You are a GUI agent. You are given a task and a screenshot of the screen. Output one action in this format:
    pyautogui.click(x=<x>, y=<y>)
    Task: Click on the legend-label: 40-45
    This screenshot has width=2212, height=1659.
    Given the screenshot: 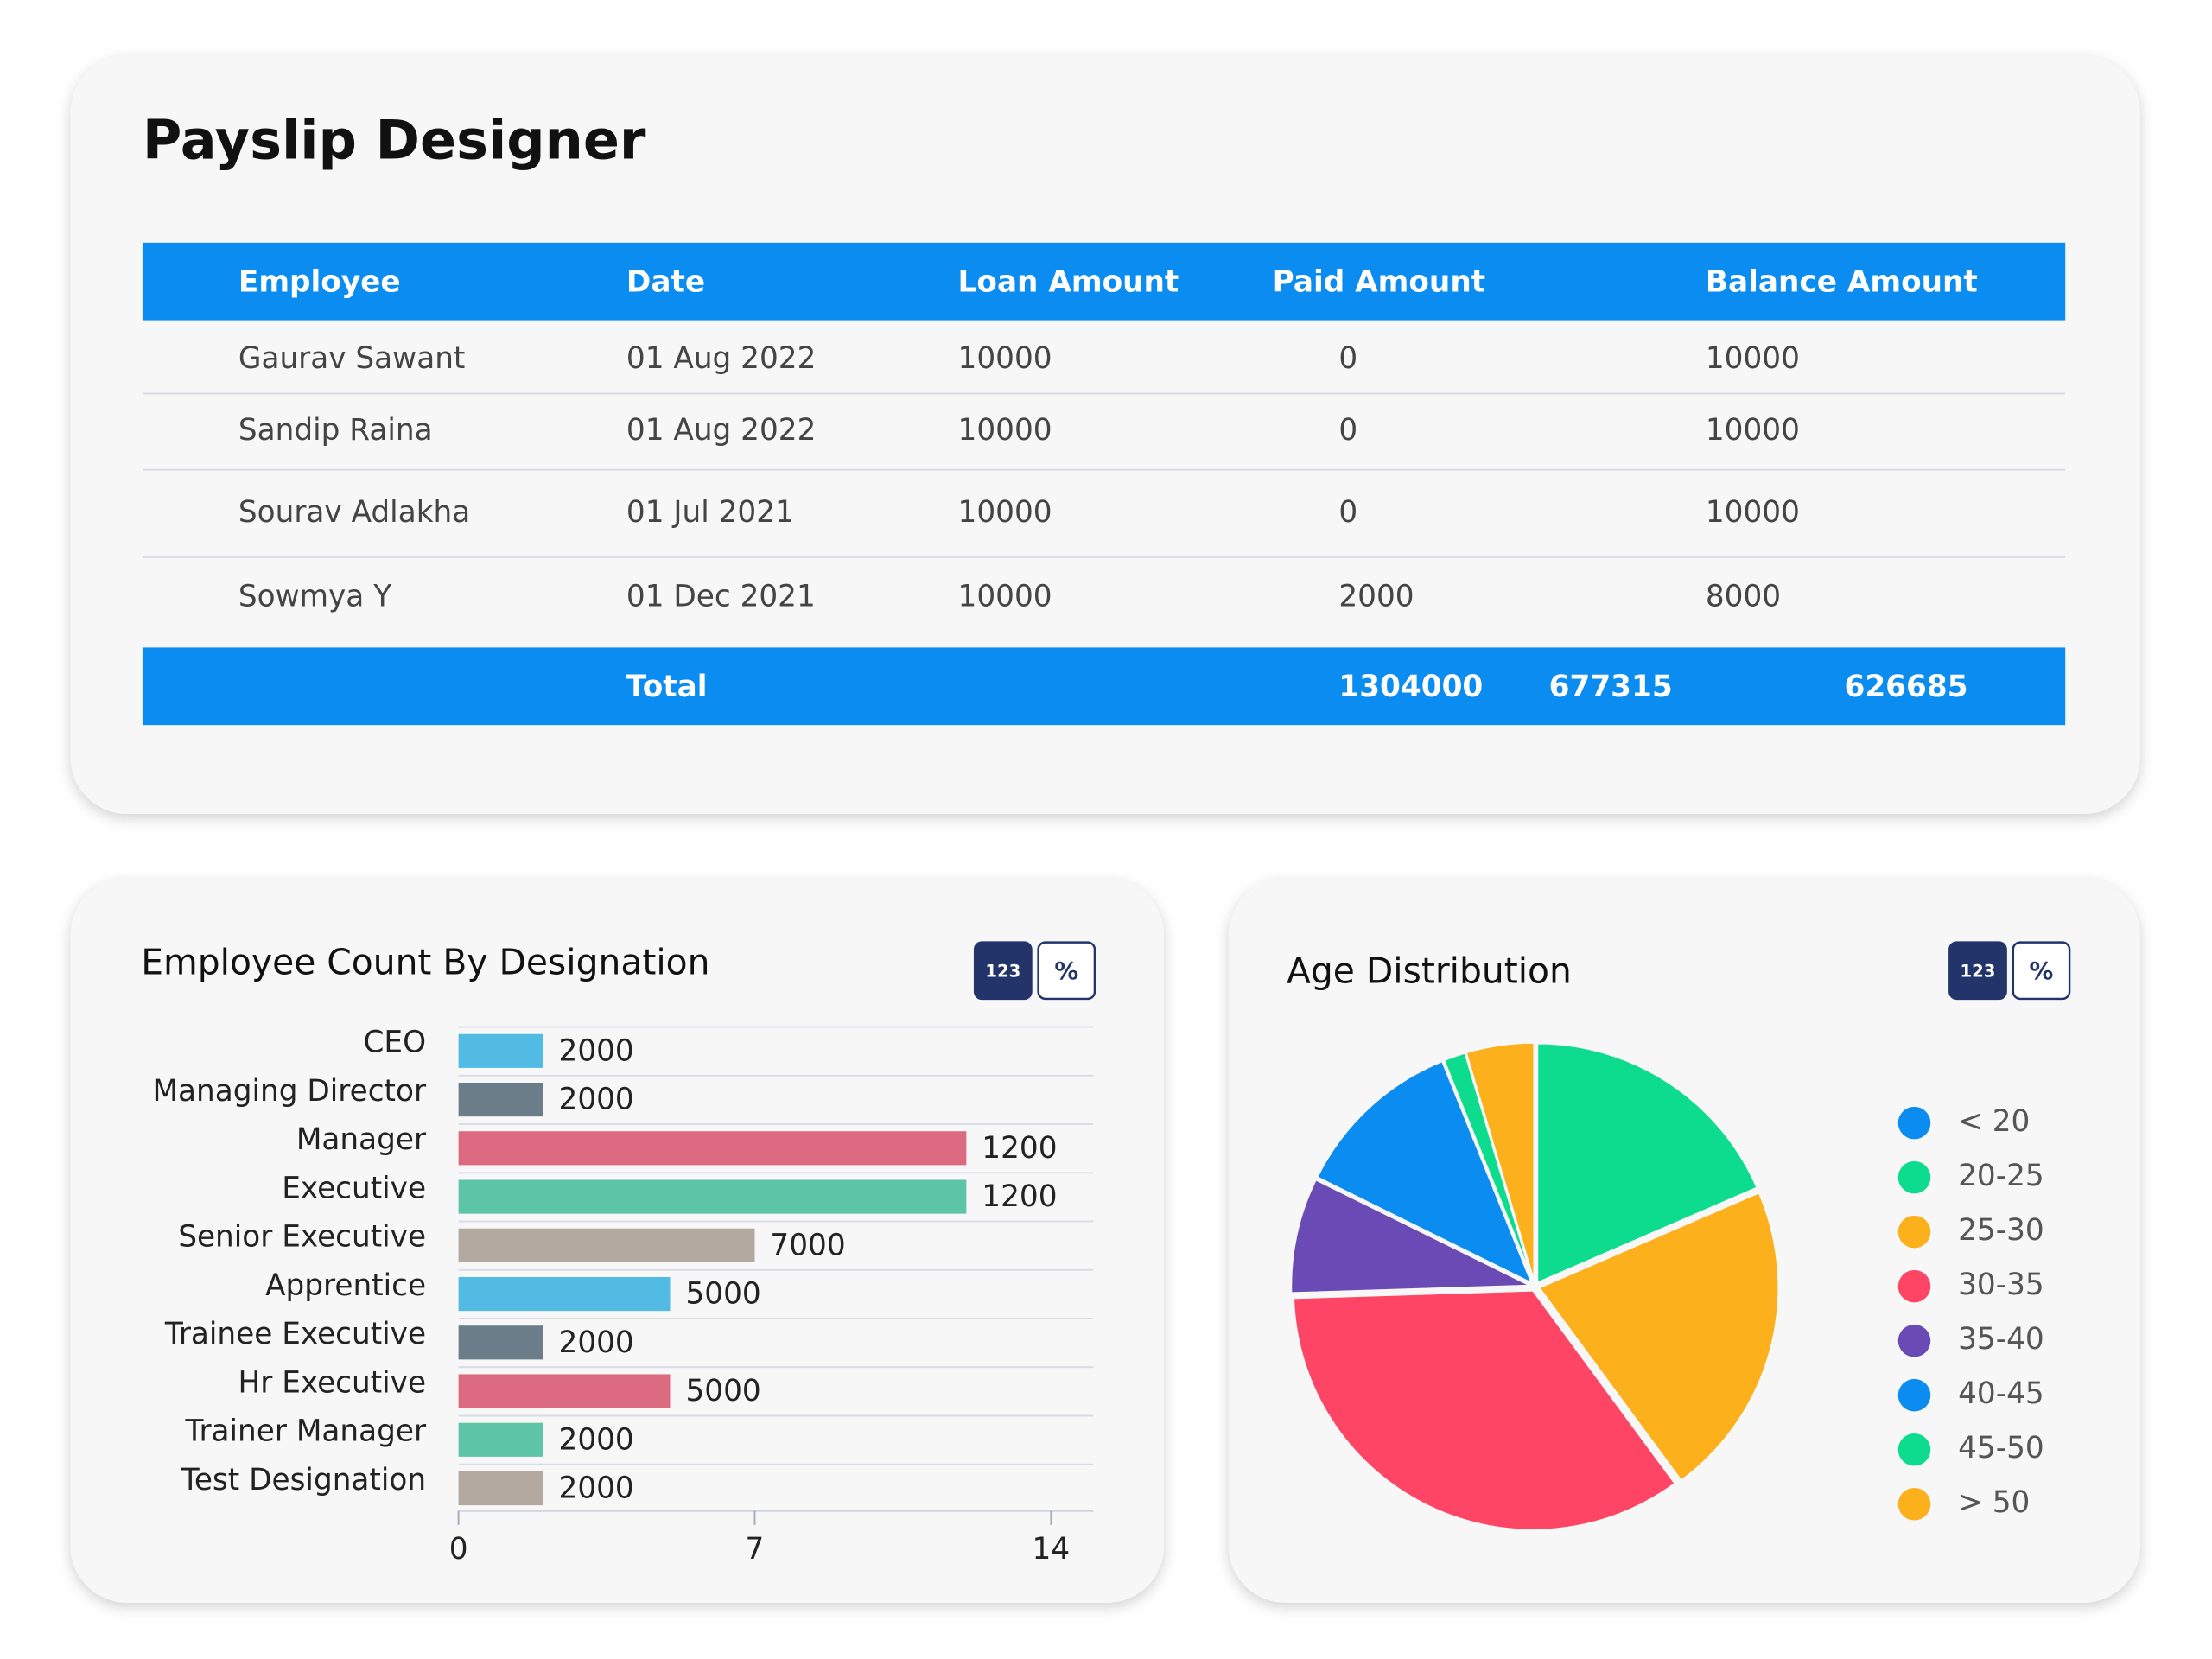 What is the action you would take?
    pyautogui.click(x=2001, y=1393)
    